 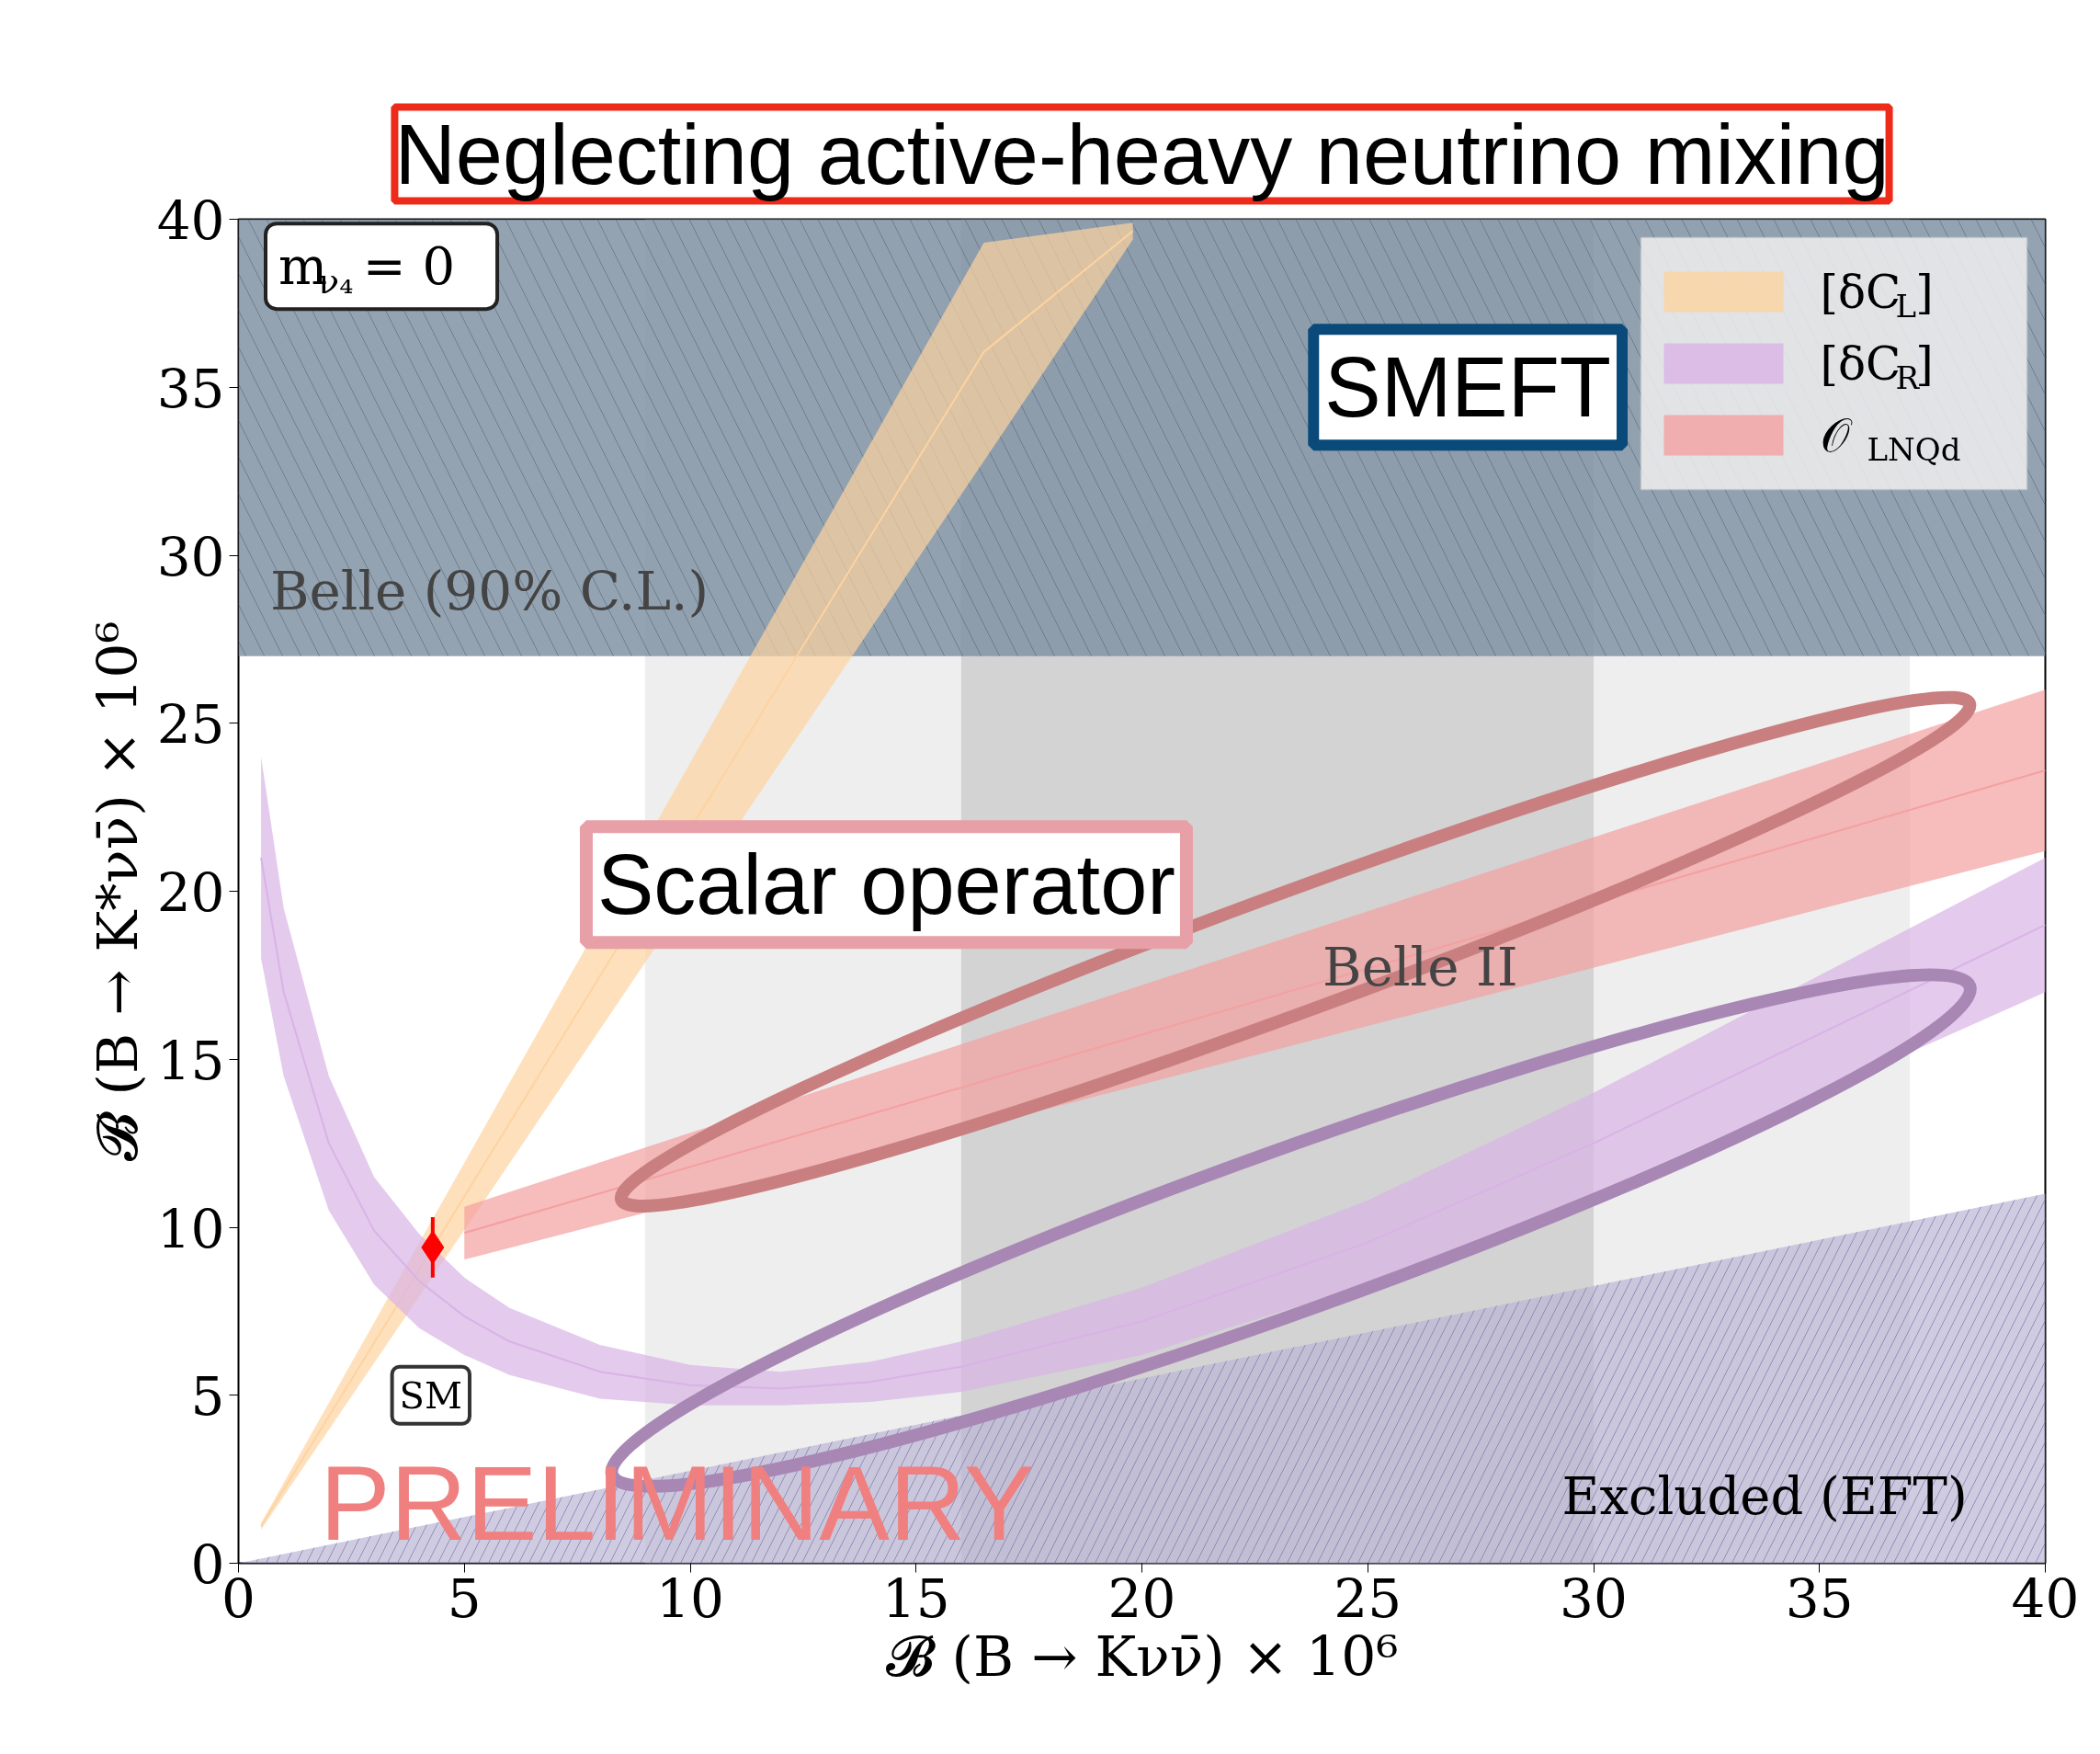 I want to click on annotation: SM, so click(x=430, y=1395).